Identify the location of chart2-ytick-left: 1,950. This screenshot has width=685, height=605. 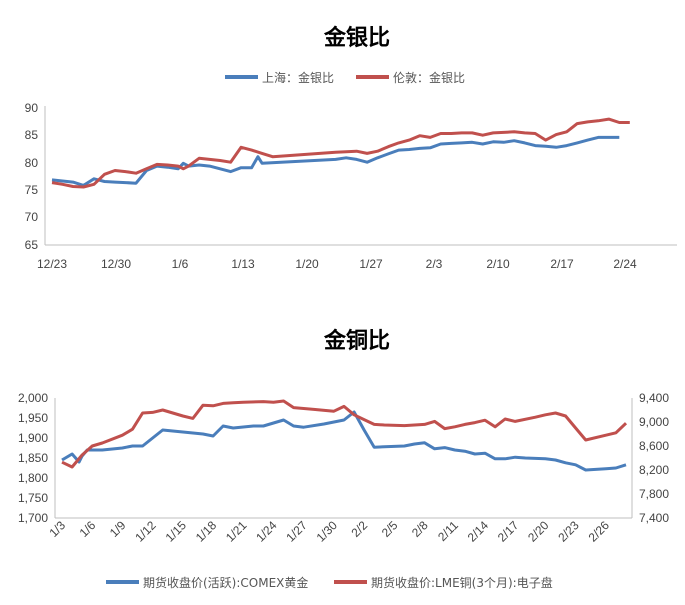
(33, 418).